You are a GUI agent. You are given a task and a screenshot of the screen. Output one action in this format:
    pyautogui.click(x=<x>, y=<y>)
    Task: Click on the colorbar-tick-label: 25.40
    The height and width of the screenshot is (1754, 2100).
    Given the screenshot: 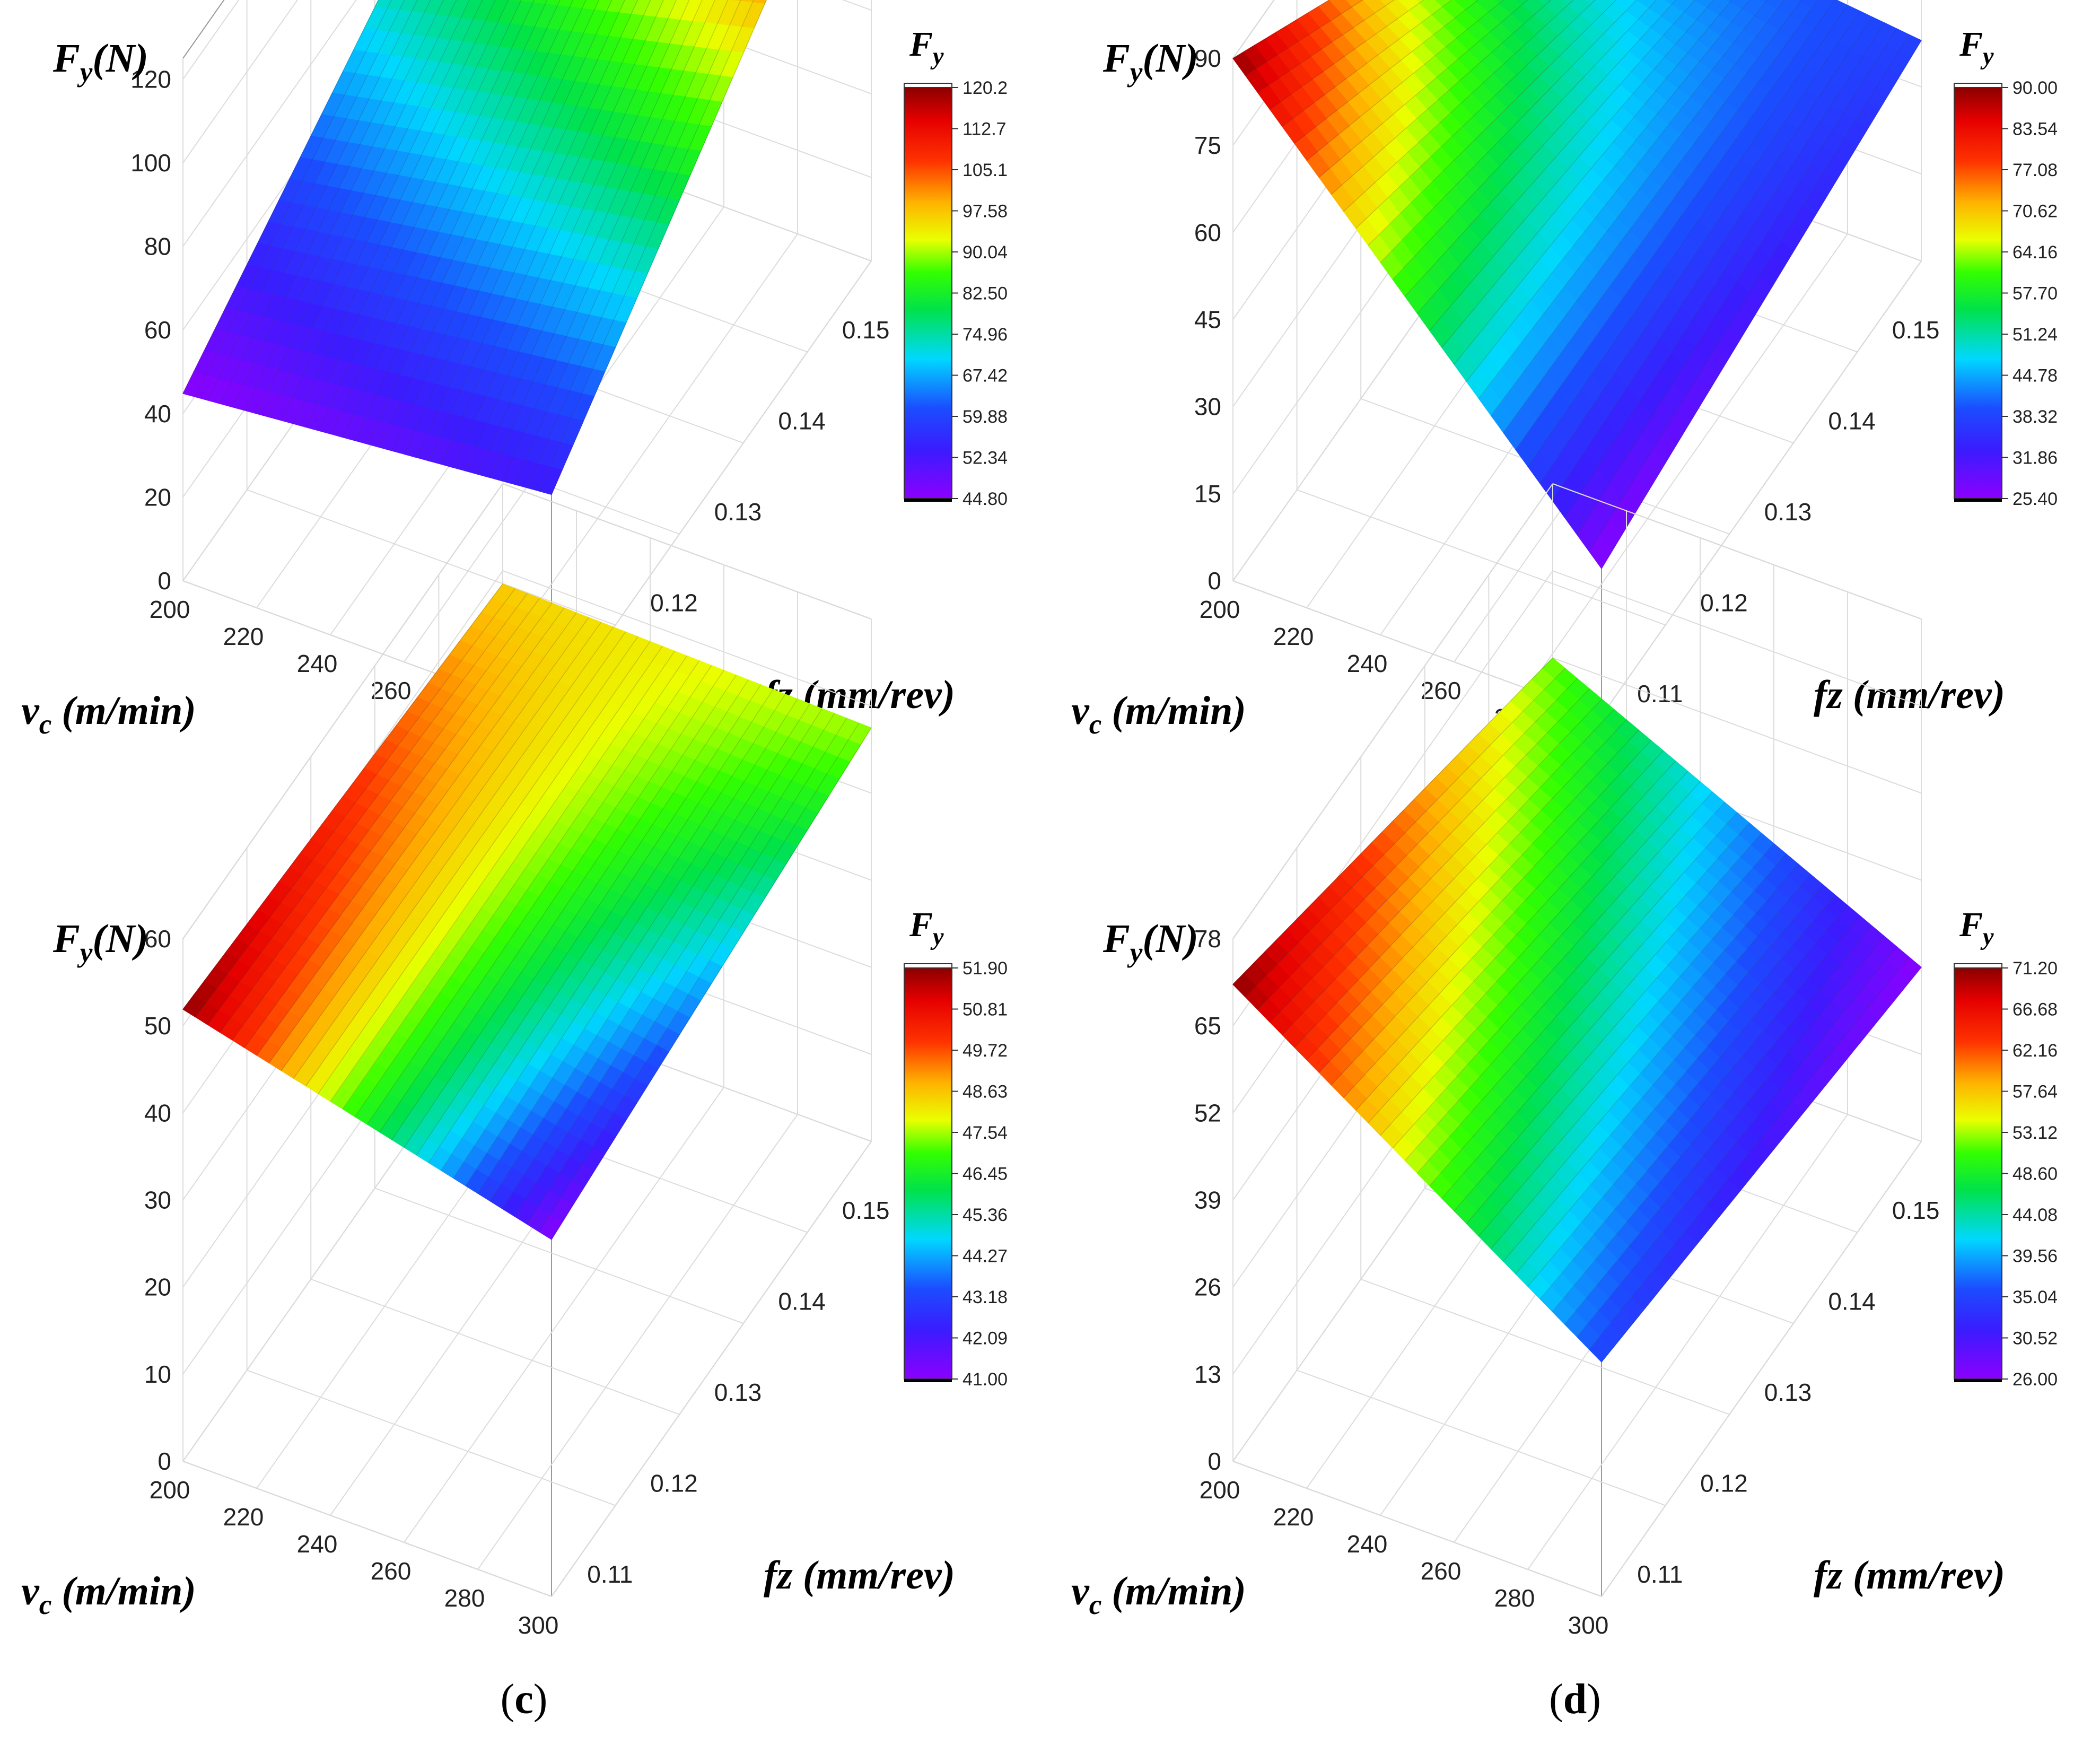 What is the action you would take?
    pyautogui.click(x=2035, y=499)
    